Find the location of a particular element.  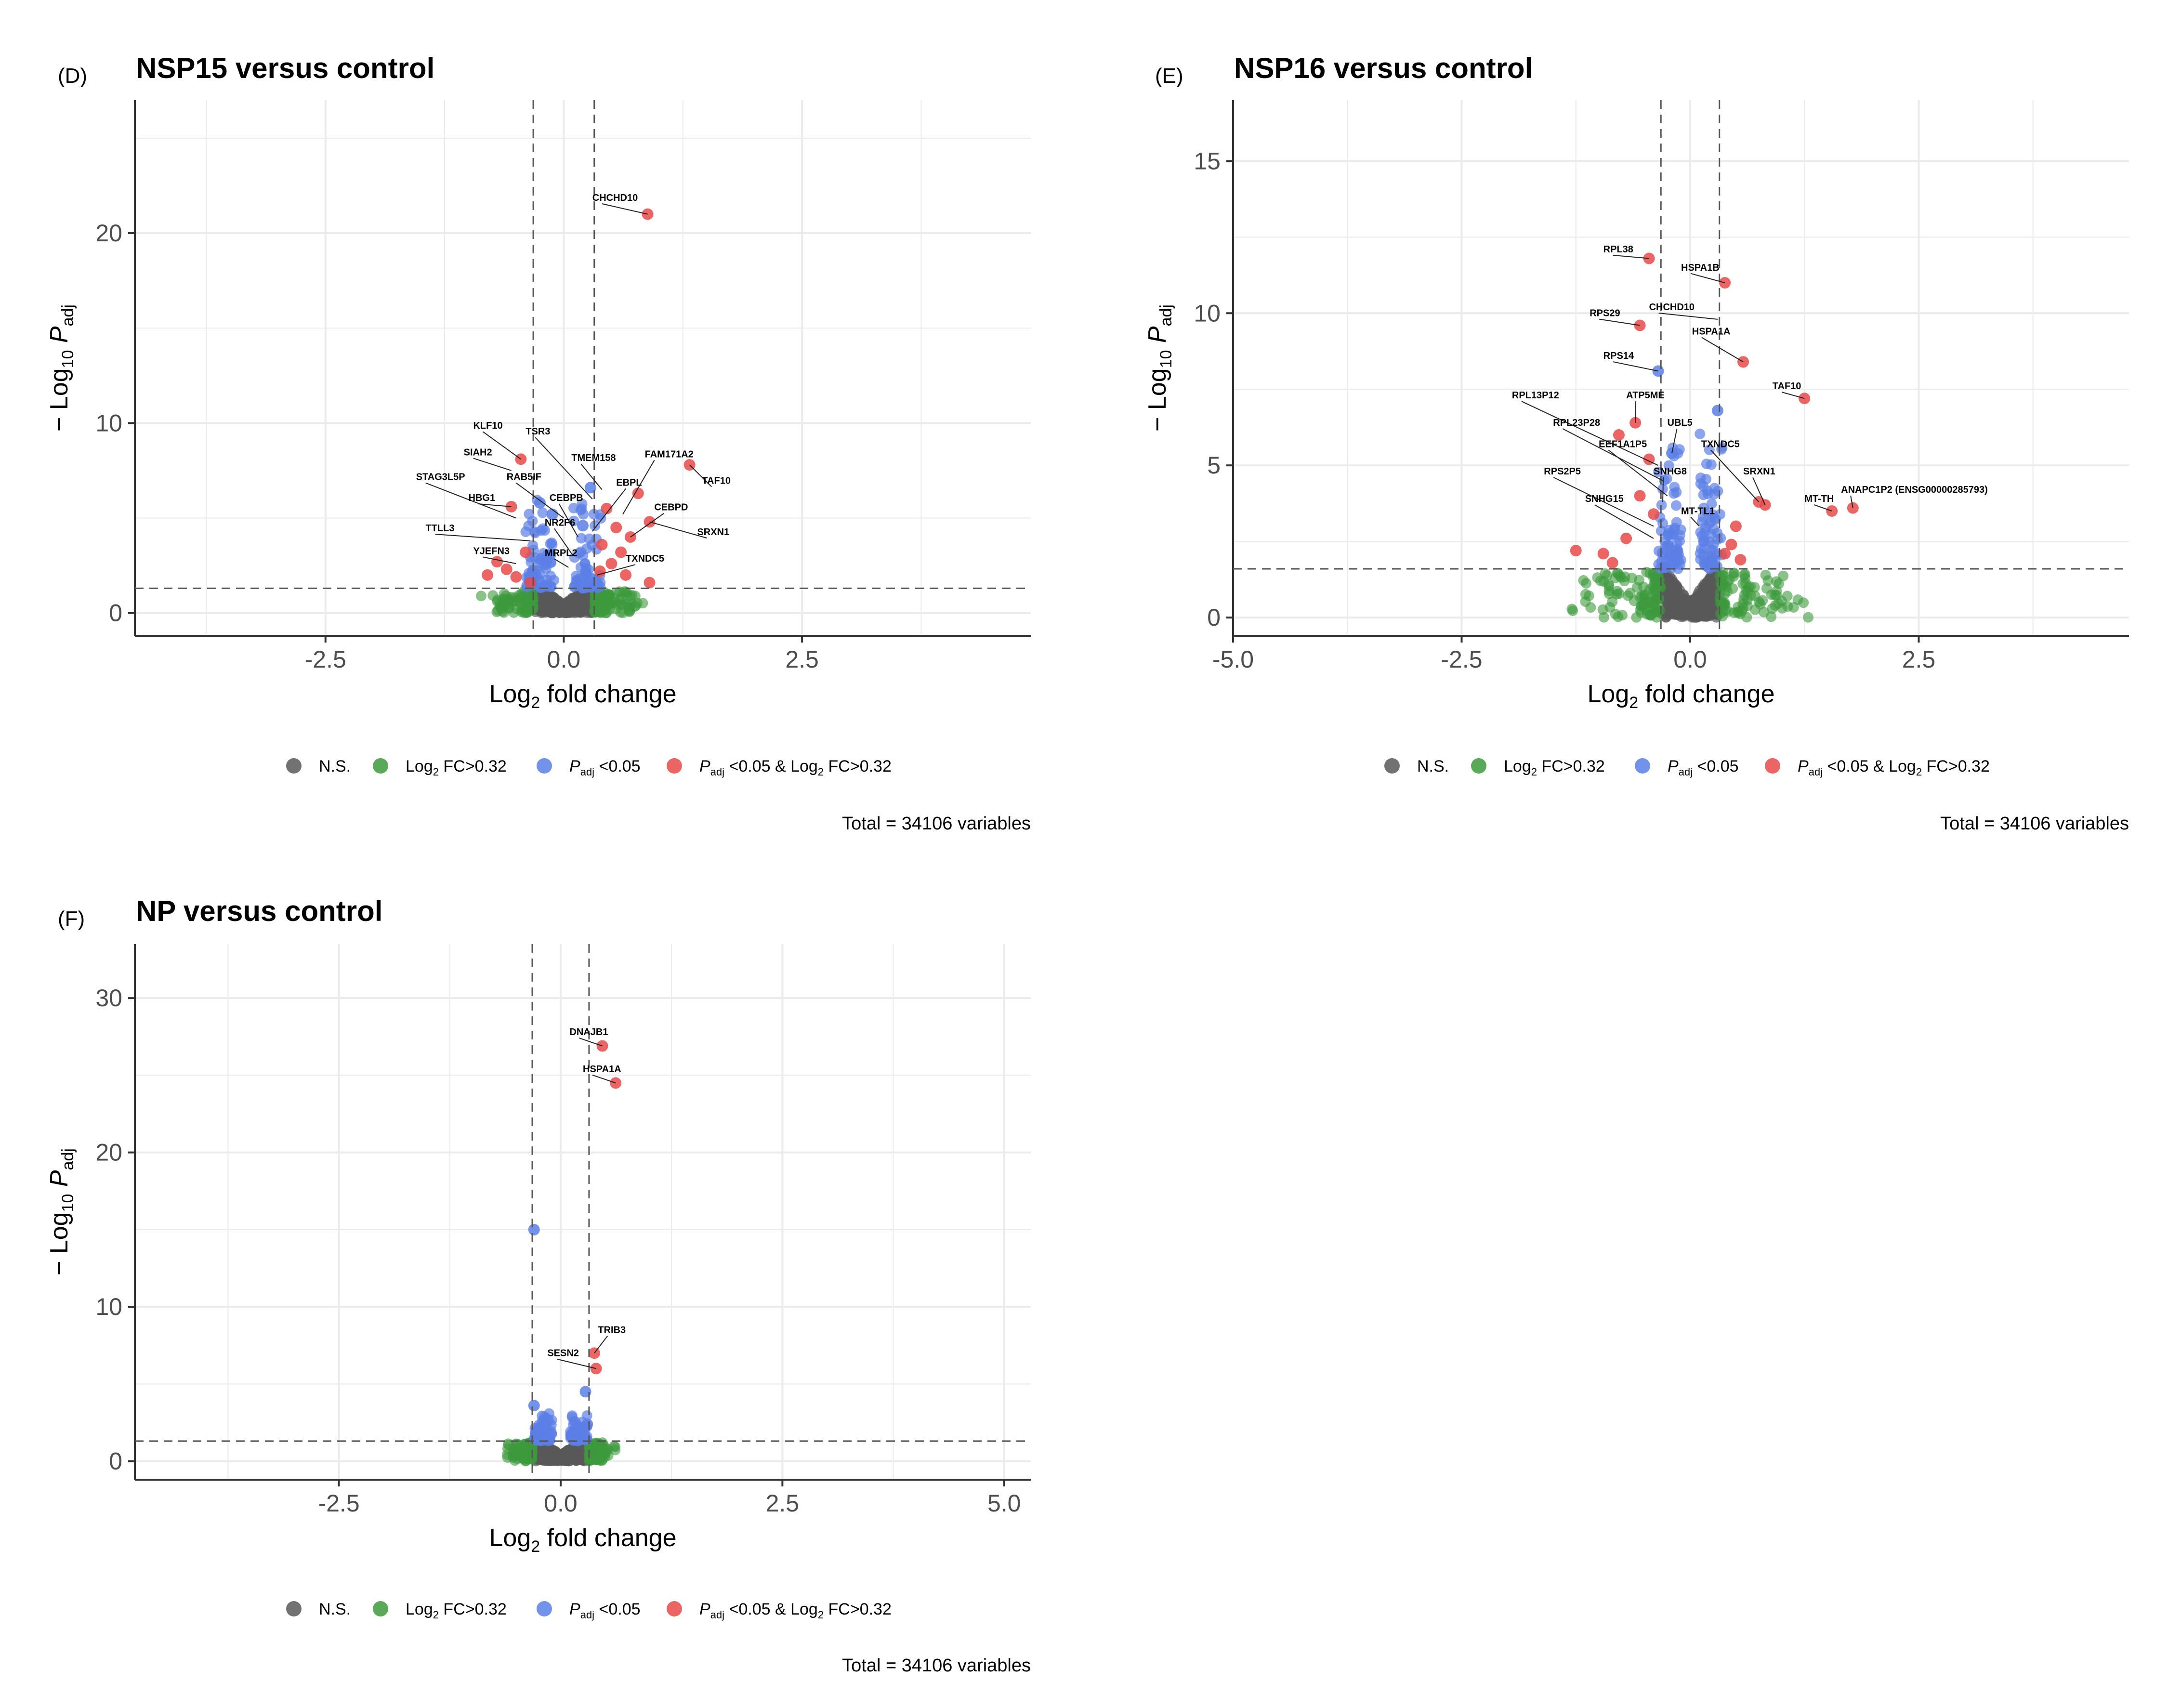

gene-label: SESN2 is located at coordinates (563, 1354).